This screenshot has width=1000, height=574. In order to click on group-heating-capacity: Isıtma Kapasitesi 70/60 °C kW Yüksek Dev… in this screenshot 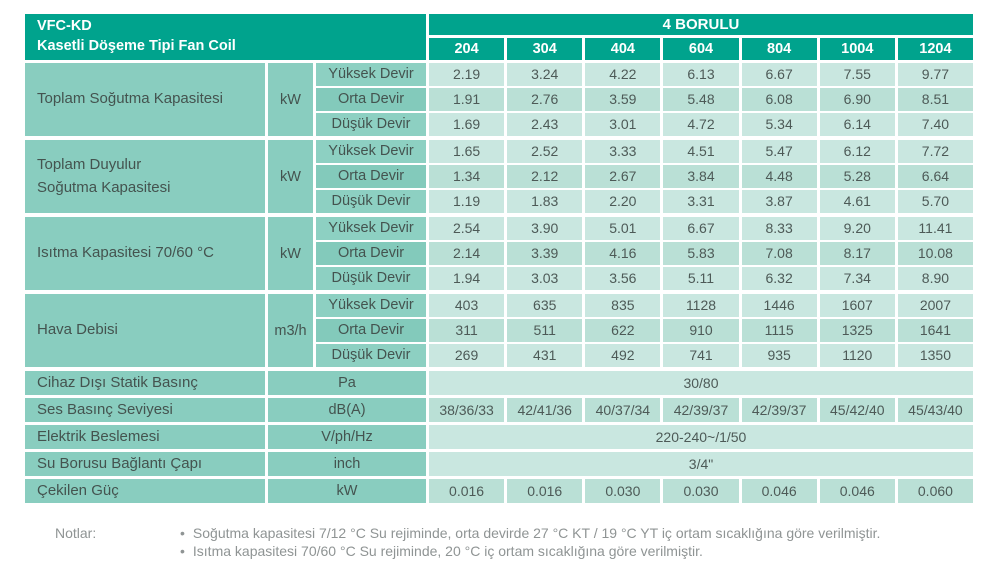, I will do `click(499, 253)`.